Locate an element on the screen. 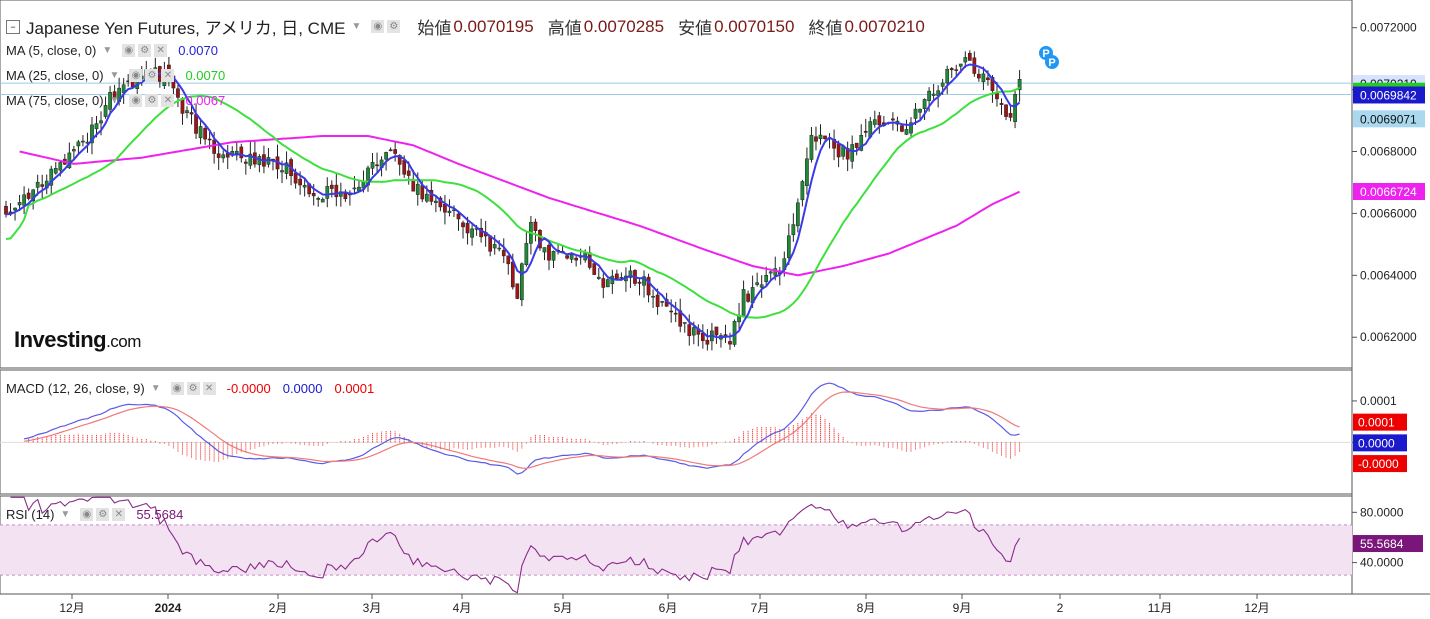 This screenshot has width=1430, height=619. rsi-legend: RSI (14) ▼ ◉ ⚙ ✕ 55.5684 is located at coordinates (94, 514).